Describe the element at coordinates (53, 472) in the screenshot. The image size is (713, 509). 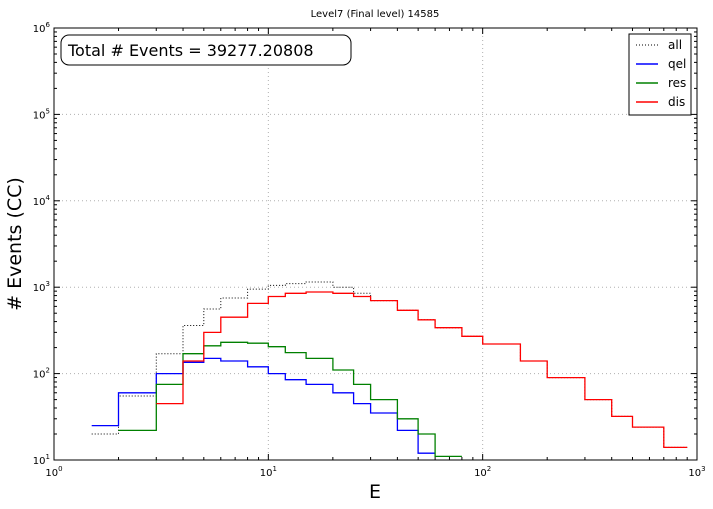
I see `x-tick-label: 10⁰` at that location.